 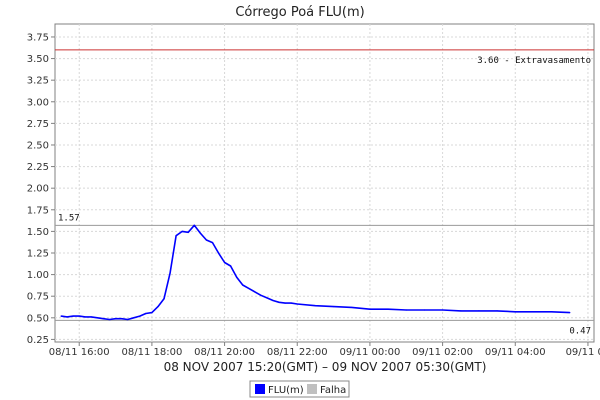 I want to click on x-tick-label: 09/11 04:00, so click(x=515, y=352).